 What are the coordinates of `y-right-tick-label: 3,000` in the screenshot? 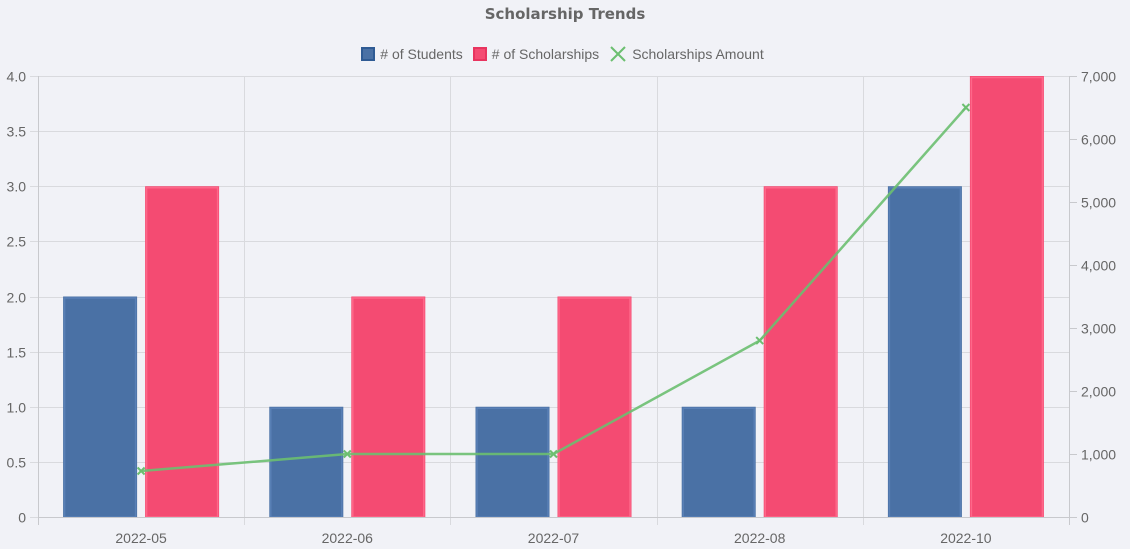 It's located at (1098, 329).